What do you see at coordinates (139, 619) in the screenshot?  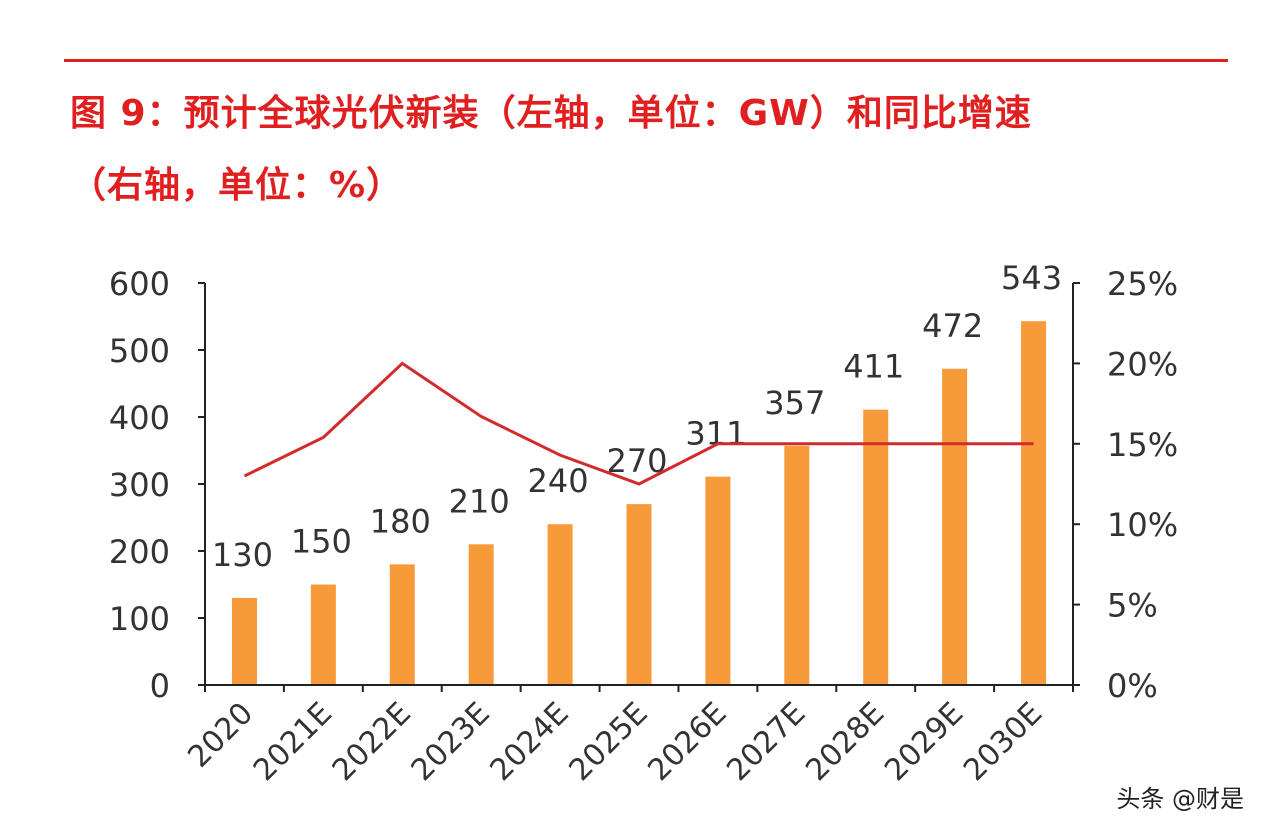 I see `left-tick-label-100: 100` at bounding box center [139, 619].